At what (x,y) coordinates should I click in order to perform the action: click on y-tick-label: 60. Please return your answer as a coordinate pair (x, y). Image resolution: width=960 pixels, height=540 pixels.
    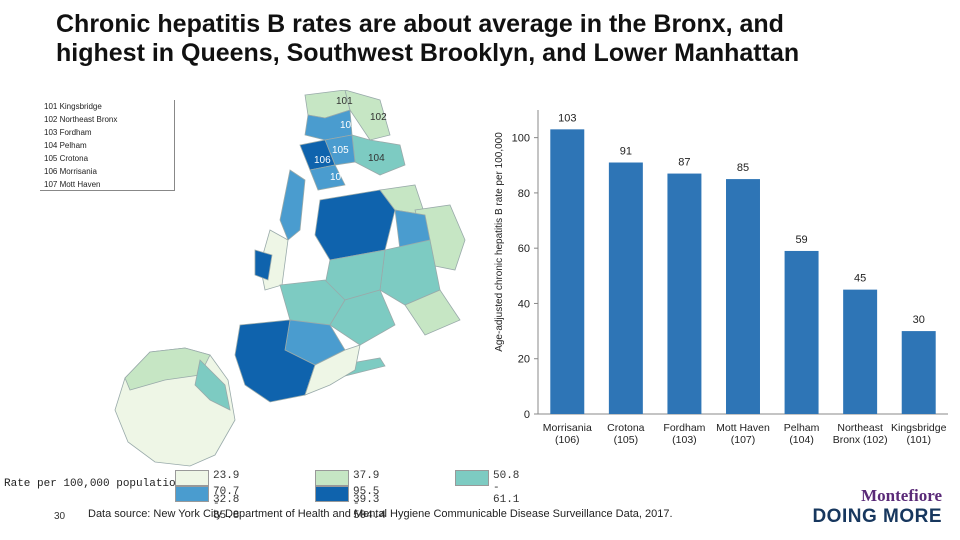
    Looking at the image, I should click on (524, 249).